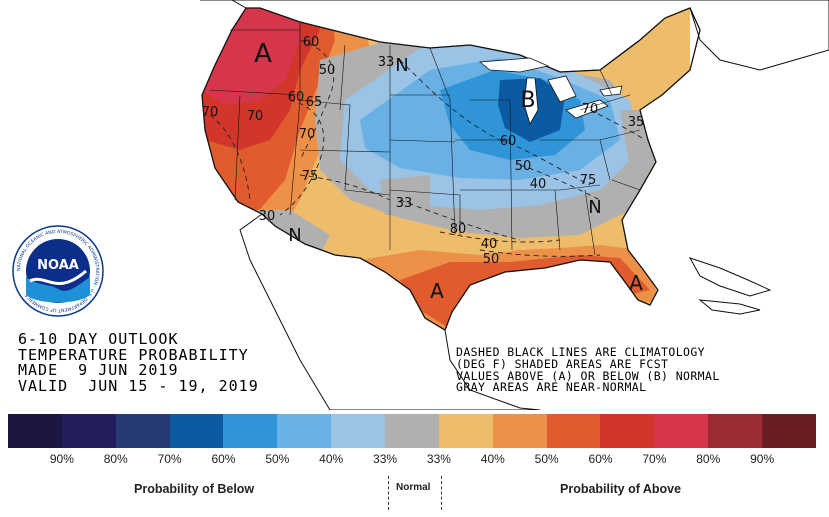 Image resolution: width=829 pixels, height=517 pixels. I want to click on legend-divider-right, so click(441, 493).